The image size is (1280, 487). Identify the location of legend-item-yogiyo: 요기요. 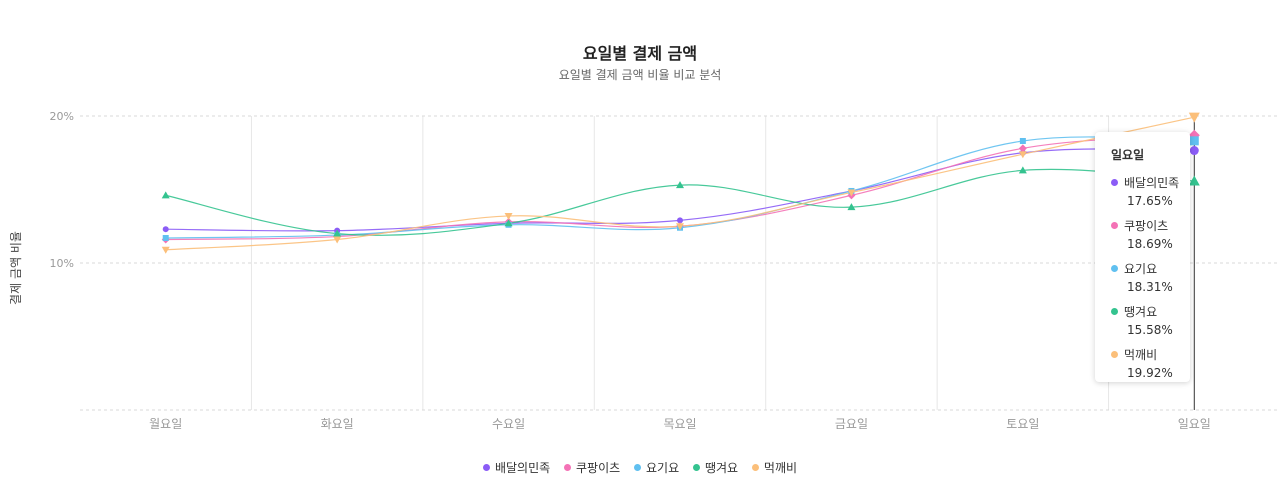
(656, 467).